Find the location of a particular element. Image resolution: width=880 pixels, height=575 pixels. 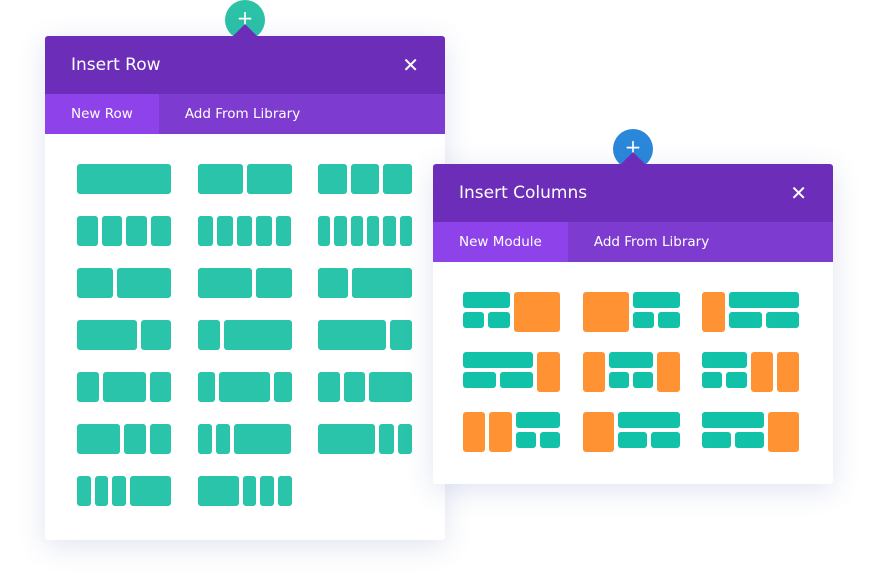

tab-new-module: New Module is located at coordinates (500, 242).